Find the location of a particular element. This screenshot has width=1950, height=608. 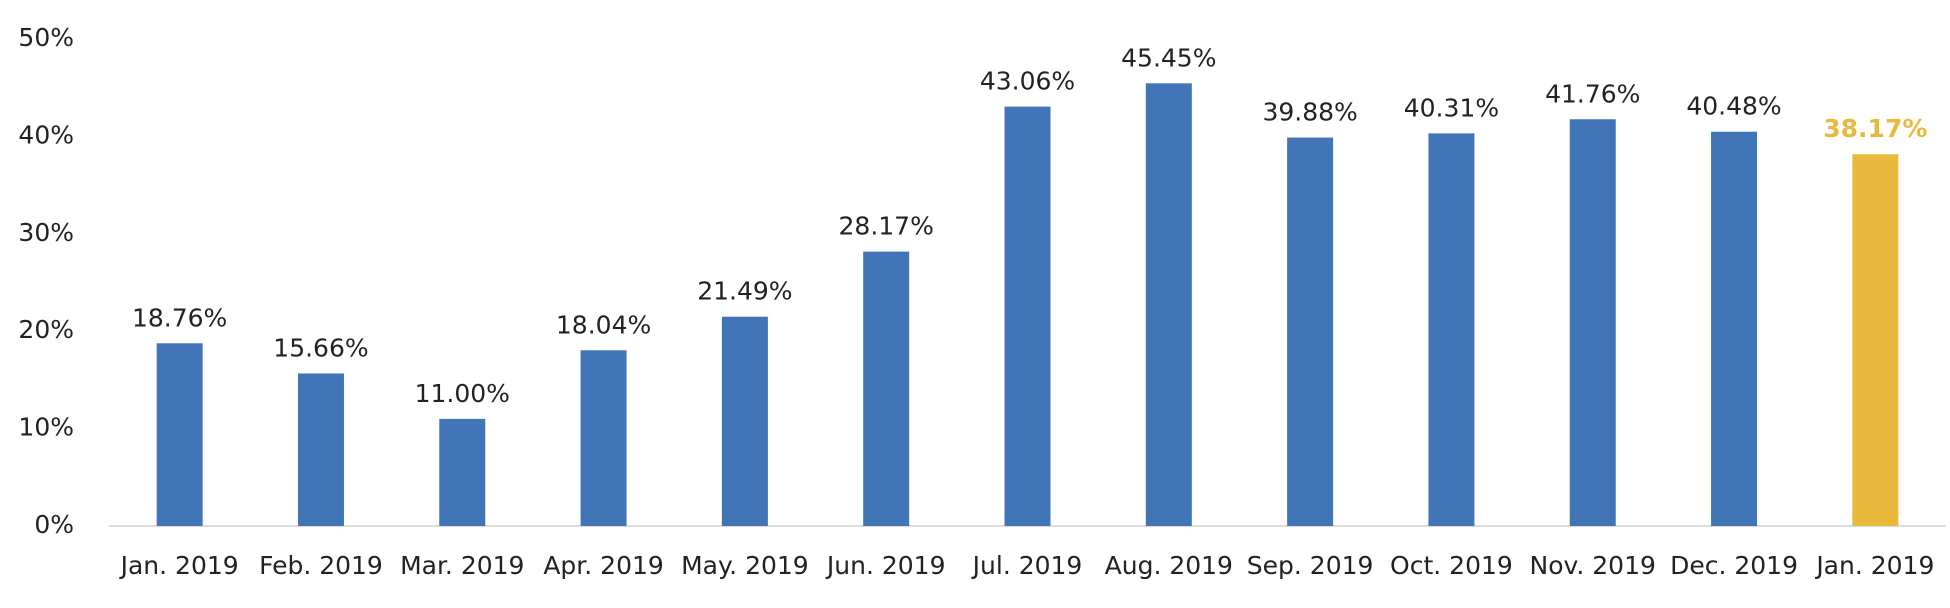

data-label: 28.17% is located at coordinates (886, 226).